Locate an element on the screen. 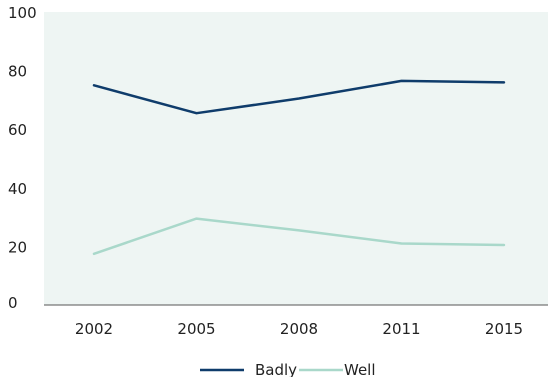  x-tick-label: 2005 is located at coordinates (196, 329).